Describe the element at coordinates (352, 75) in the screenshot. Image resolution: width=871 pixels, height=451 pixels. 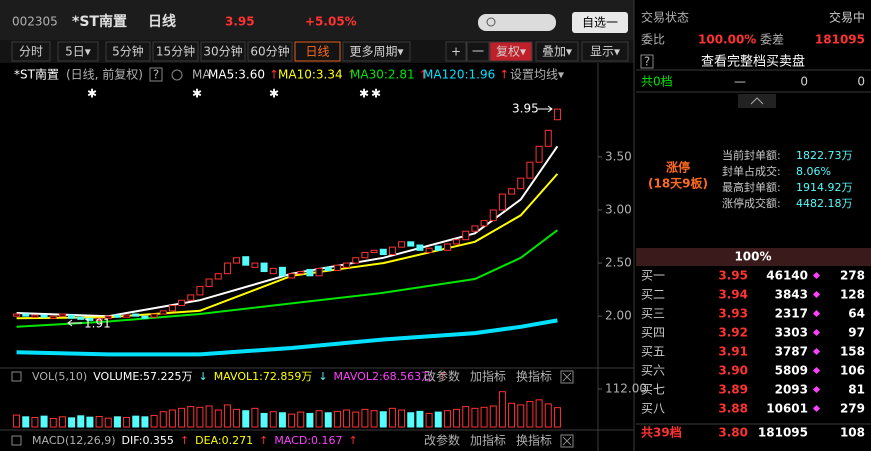
I see `legend-trend: ↑` at that location.